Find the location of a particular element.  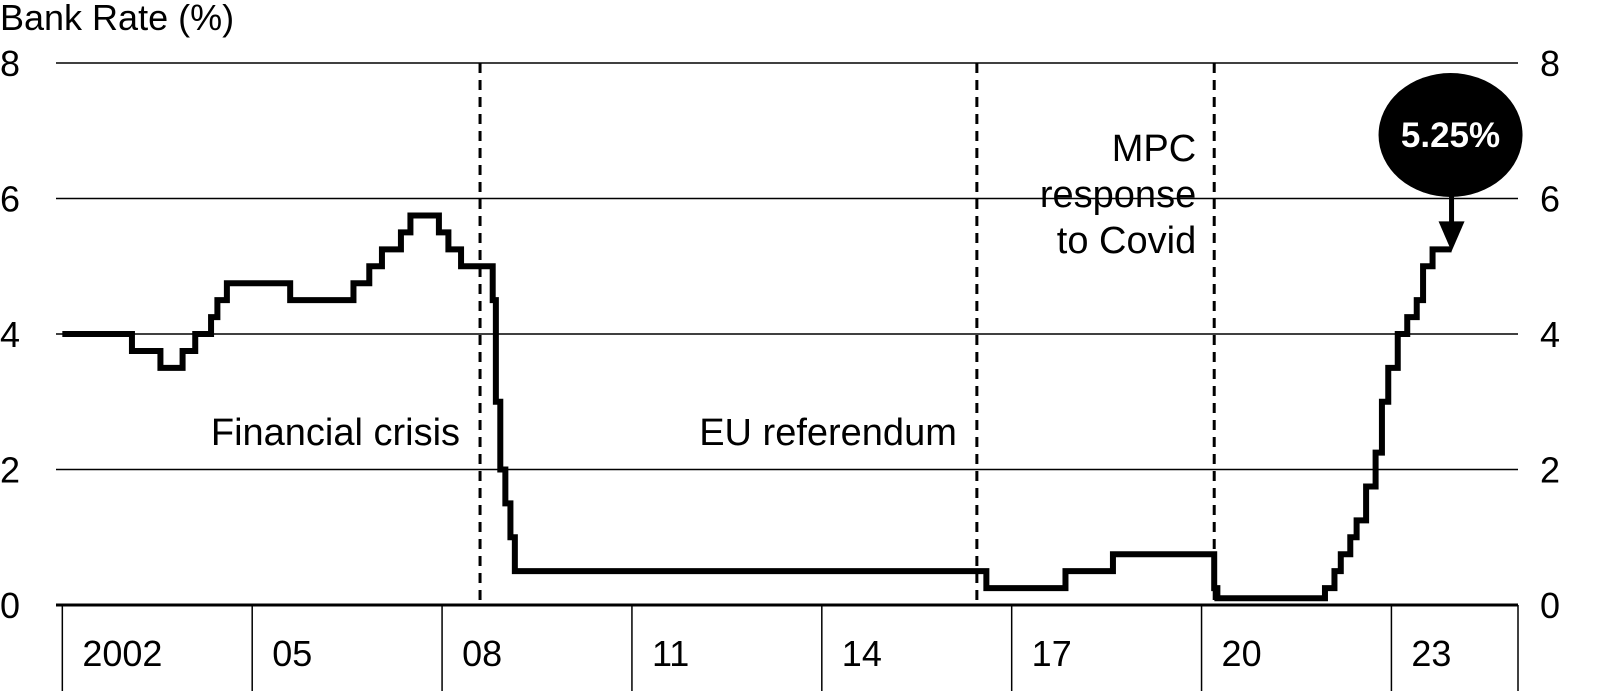

event-label-2-line-1: response is located at coordinates (1118, 195).